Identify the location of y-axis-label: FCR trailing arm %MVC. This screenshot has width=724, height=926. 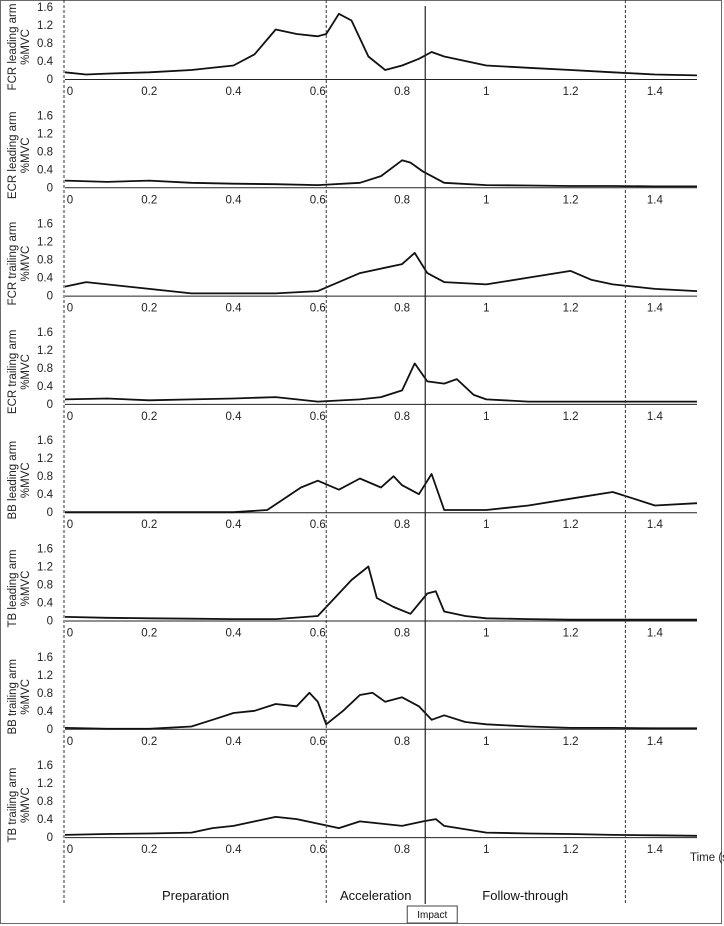
(19, 264).